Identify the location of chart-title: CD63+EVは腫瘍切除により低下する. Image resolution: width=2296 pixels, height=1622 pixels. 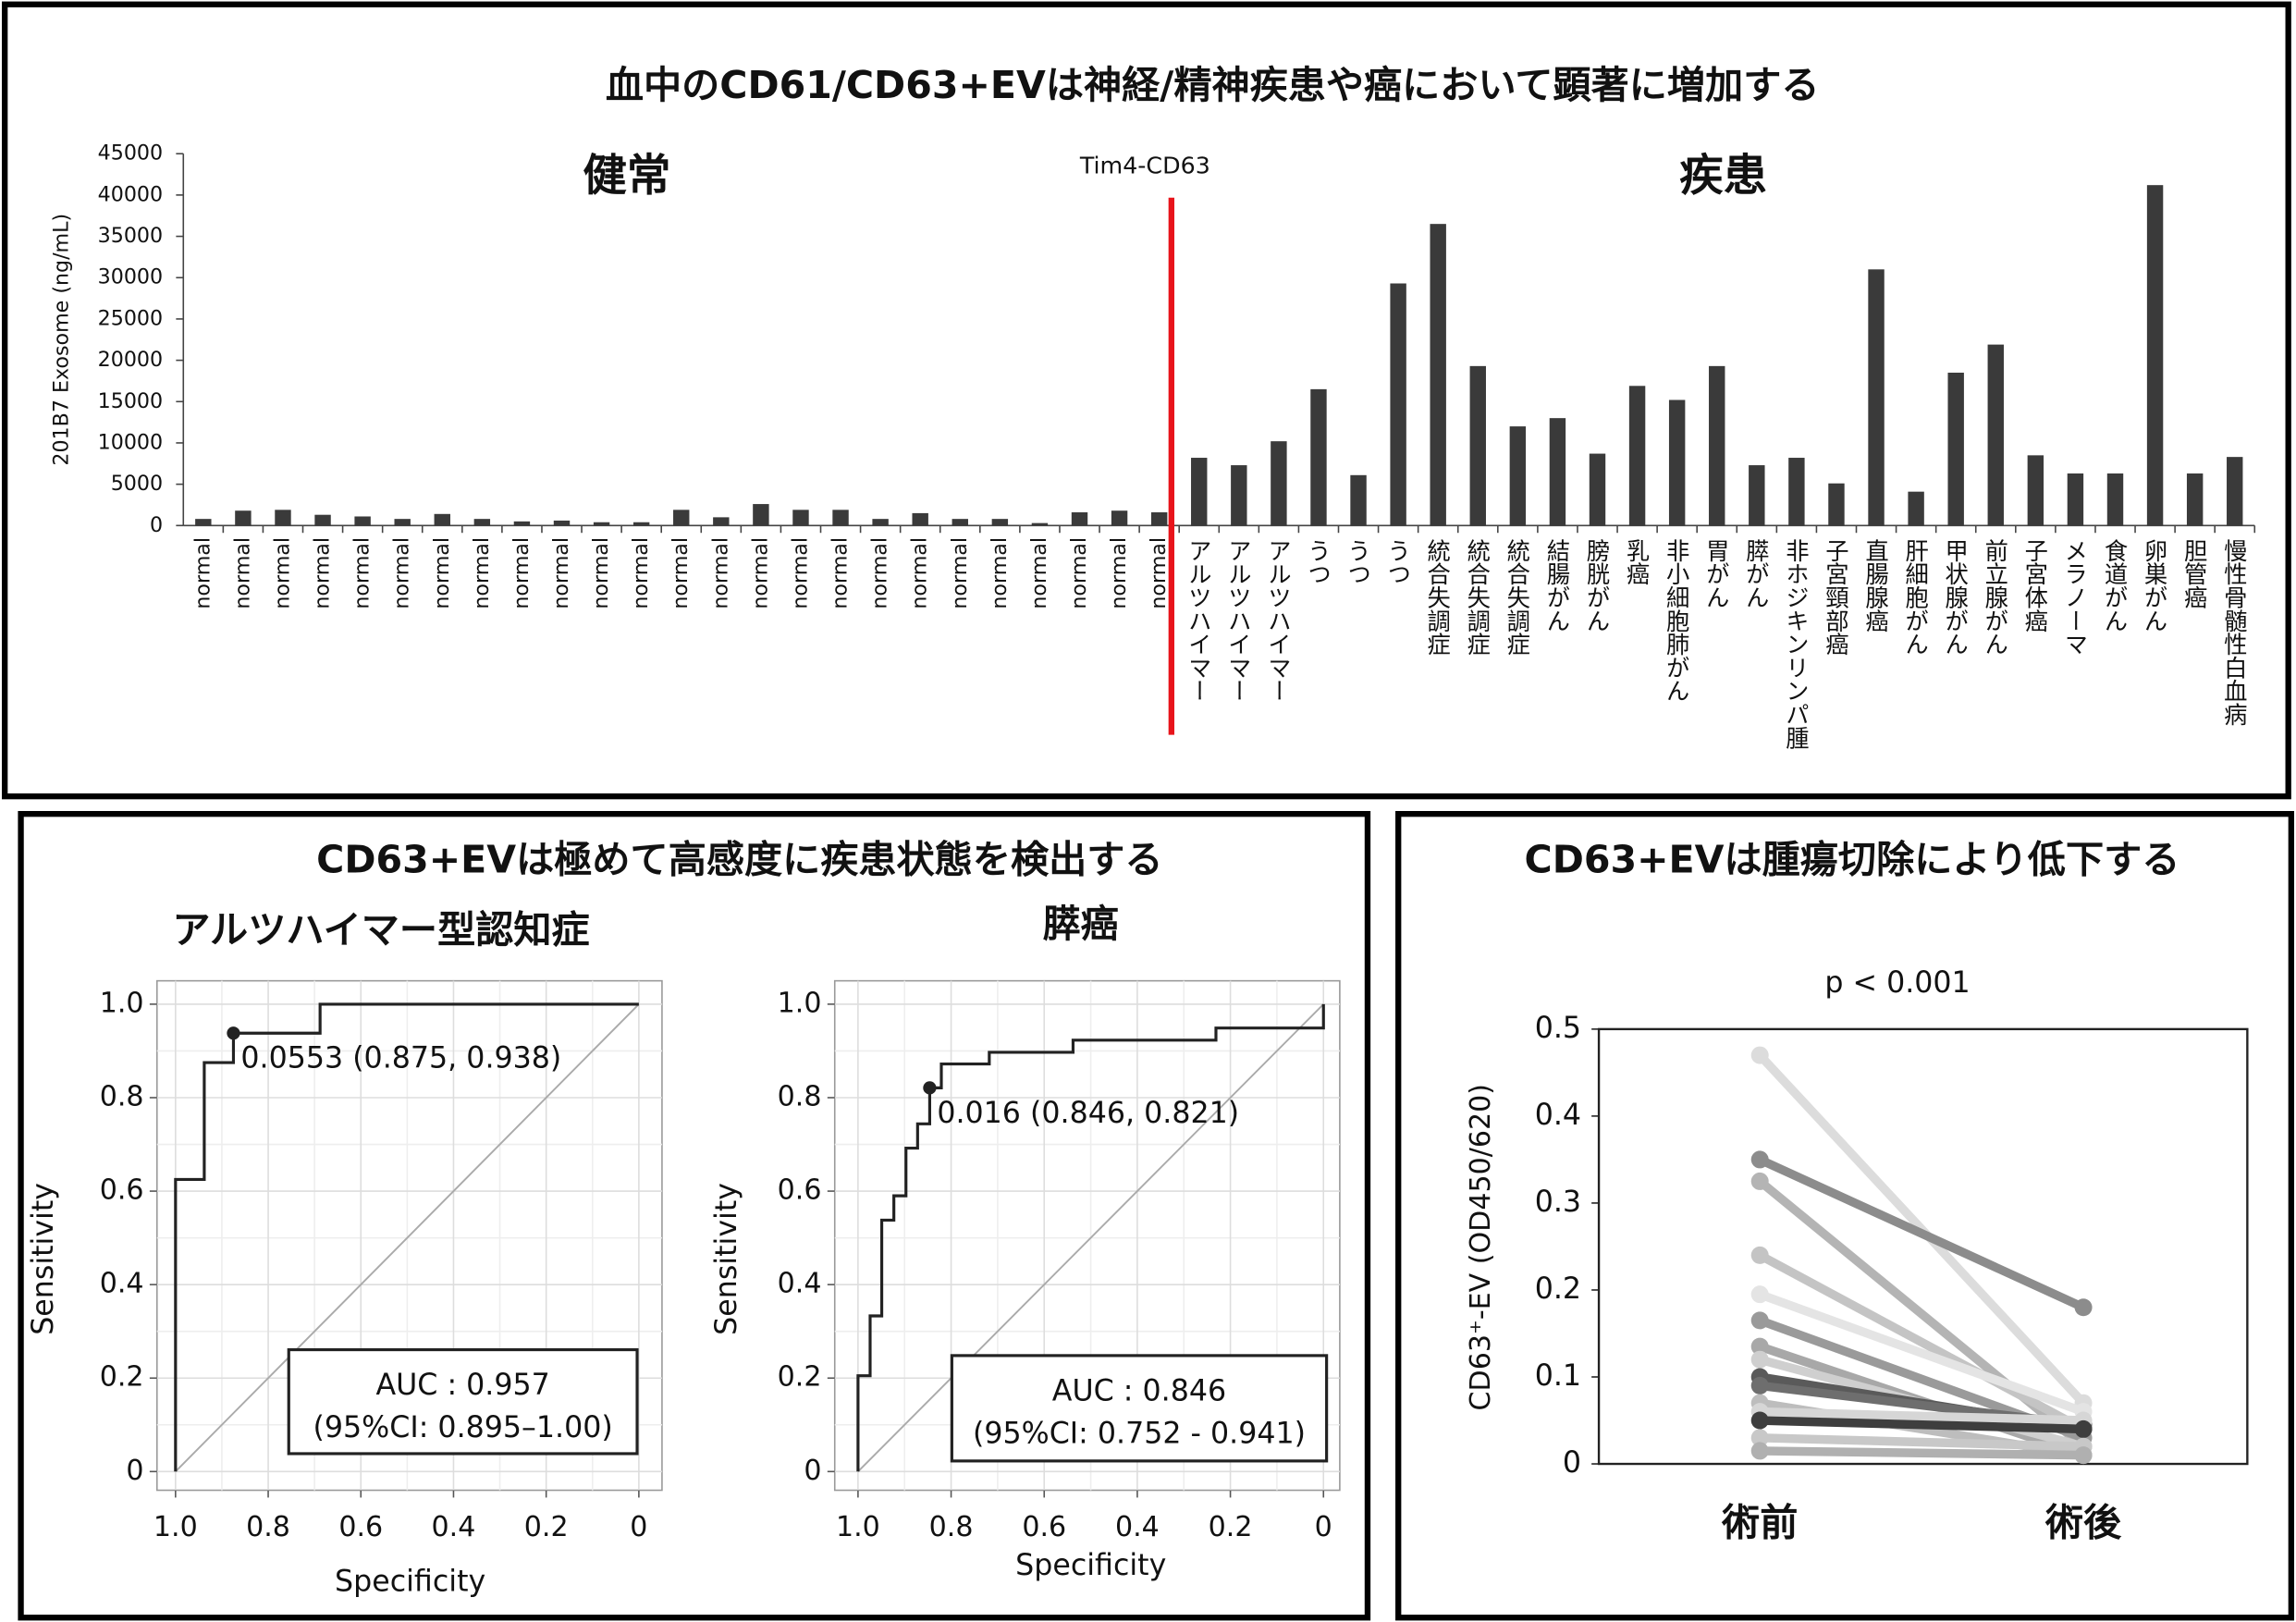
(1853, 859).